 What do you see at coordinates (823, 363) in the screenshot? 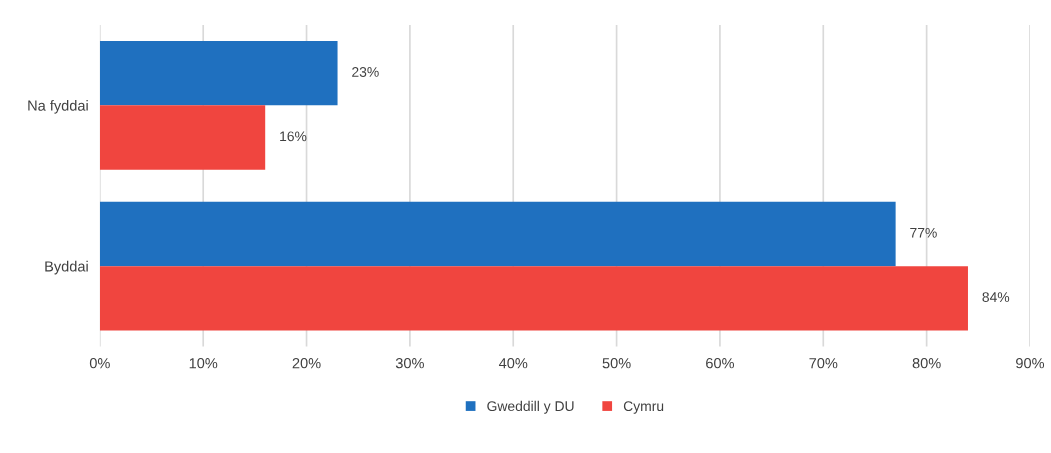
I see `x-tick-label: 70%` at bounding box center [823, 363].